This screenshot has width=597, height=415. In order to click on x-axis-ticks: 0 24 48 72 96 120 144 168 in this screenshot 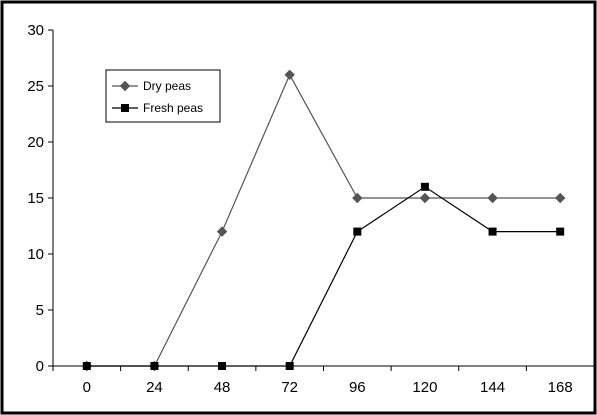, I will do `click(323, 381)`.